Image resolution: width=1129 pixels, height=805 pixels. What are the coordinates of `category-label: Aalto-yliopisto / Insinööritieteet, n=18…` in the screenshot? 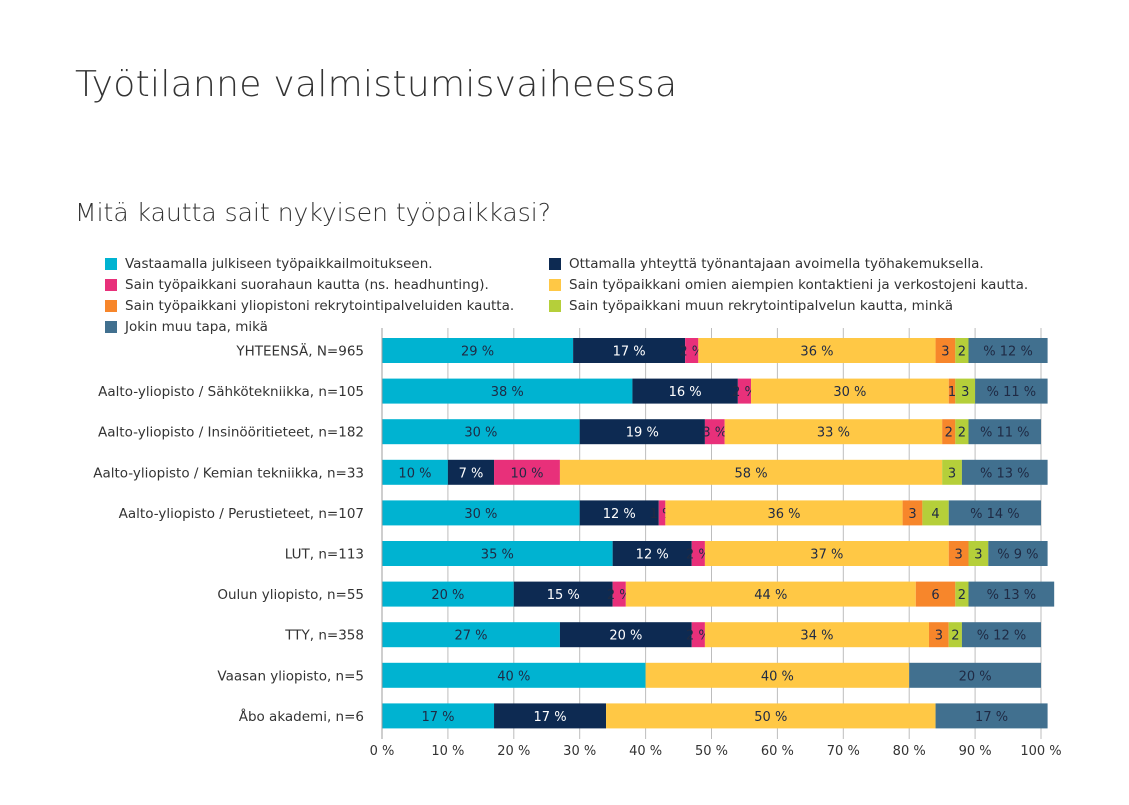 It's located at (231, 433).